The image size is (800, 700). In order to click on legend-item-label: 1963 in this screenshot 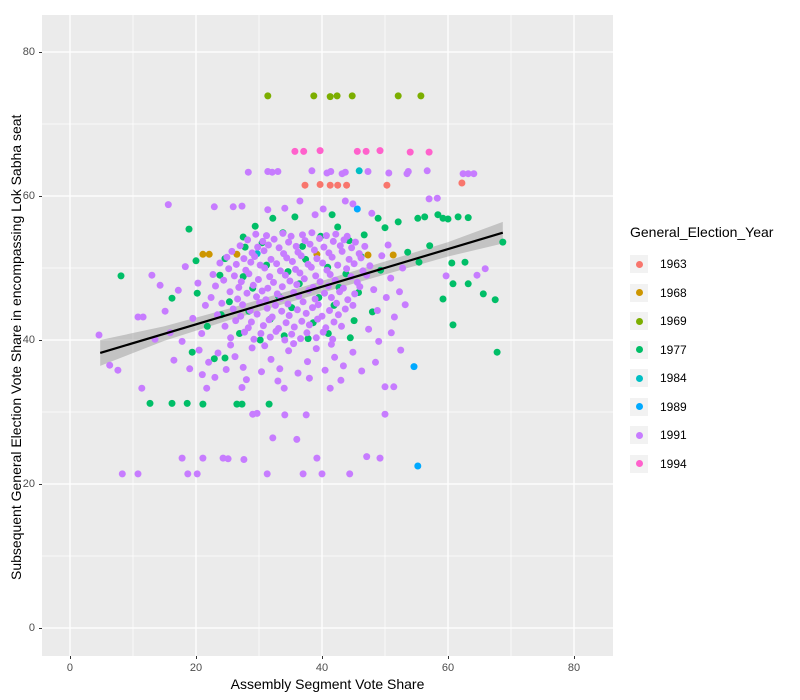, I will do `click(673, 264)`.